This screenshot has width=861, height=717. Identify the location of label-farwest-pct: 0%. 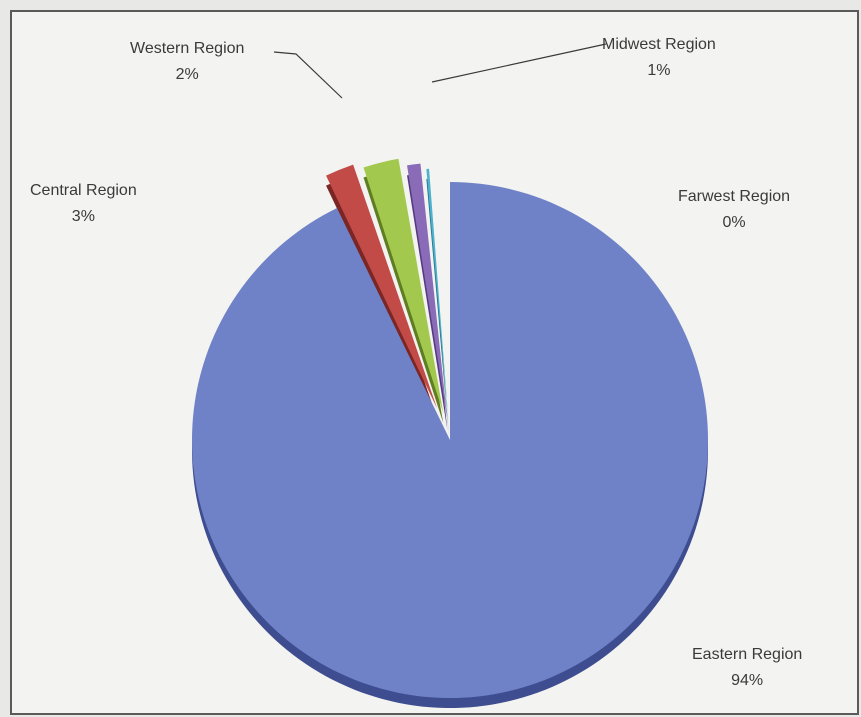
(734, 222).